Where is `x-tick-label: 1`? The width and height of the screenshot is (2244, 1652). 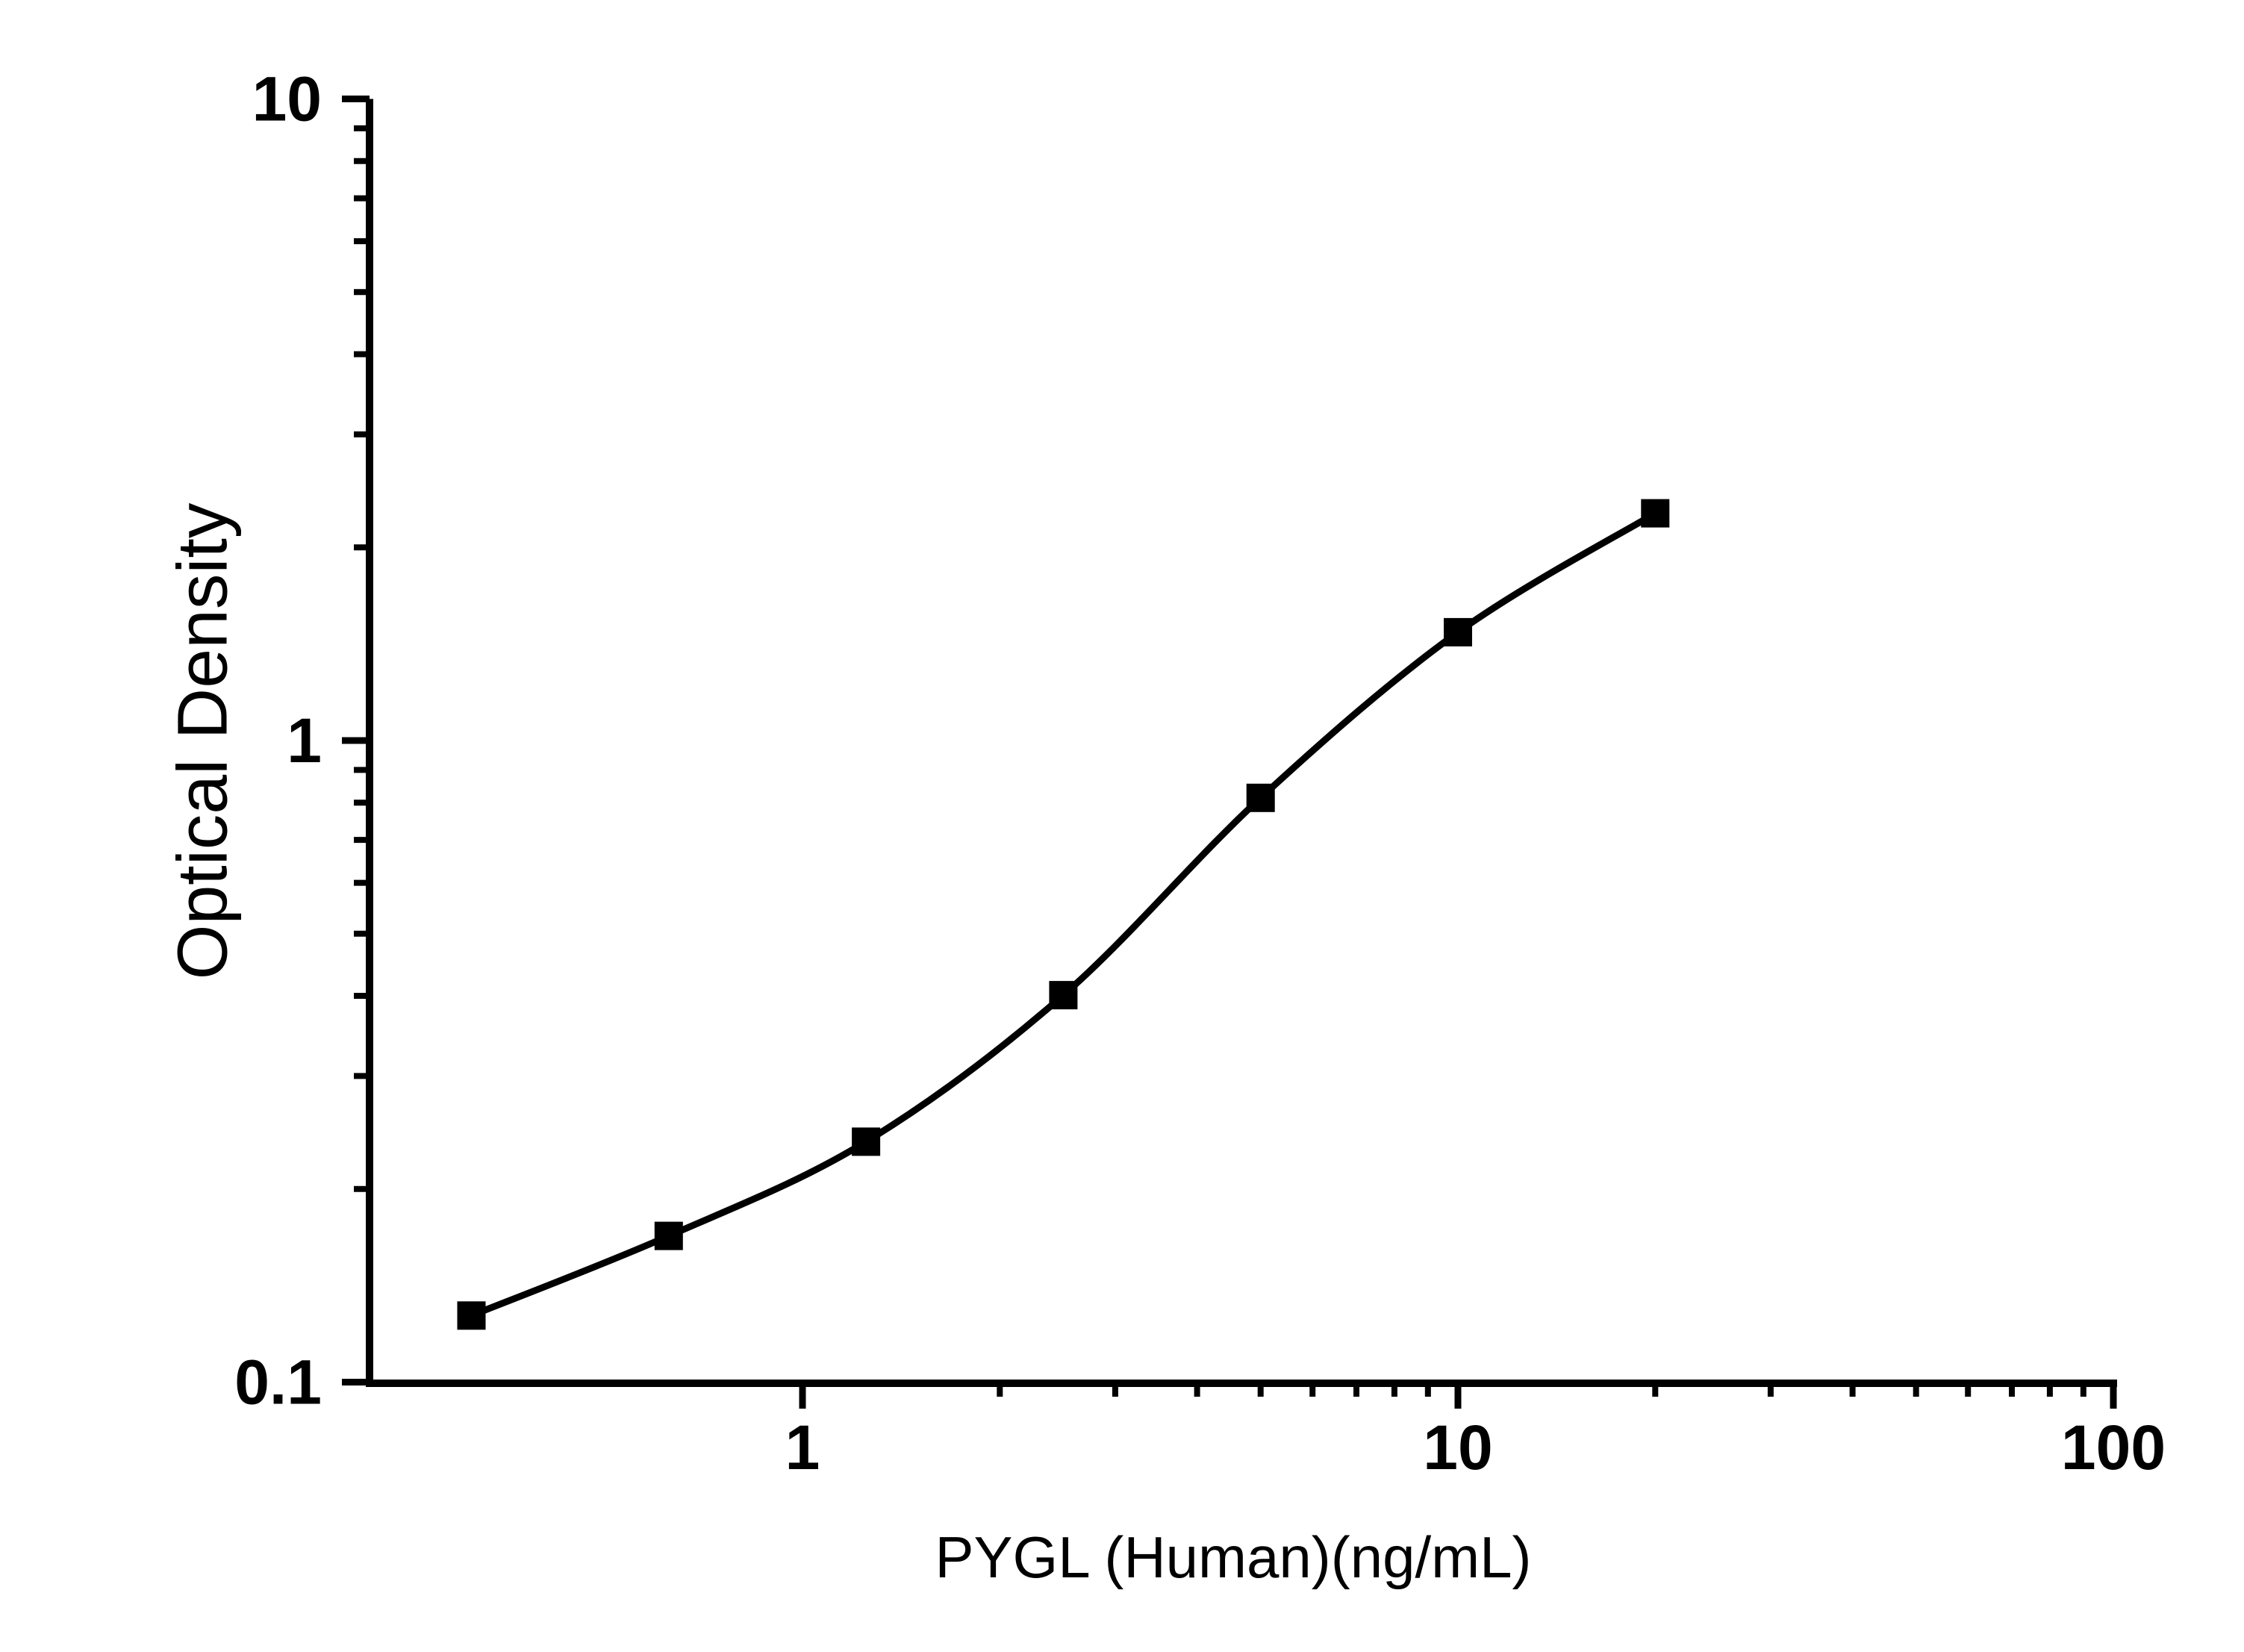
x-tick-label: 1 is located at coordinates (802, 1447).